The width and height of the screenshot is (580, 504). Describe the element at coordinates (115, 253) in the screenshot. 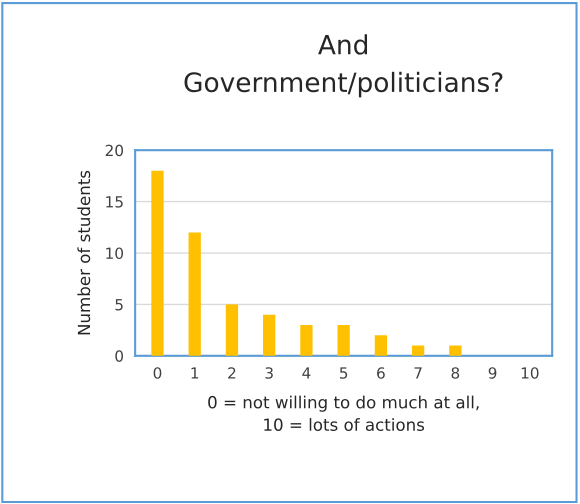

I see `y-tick-label: 10` at that location.